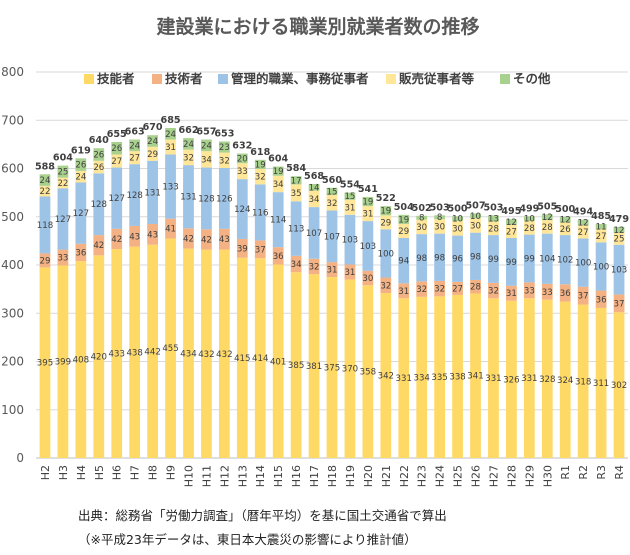 The height and width of the screenshot is (555, 630). What do you see at coordinates (529, 208) in the screenshot?
I see `total-value-label: 499` at bounding box center [529, 208].